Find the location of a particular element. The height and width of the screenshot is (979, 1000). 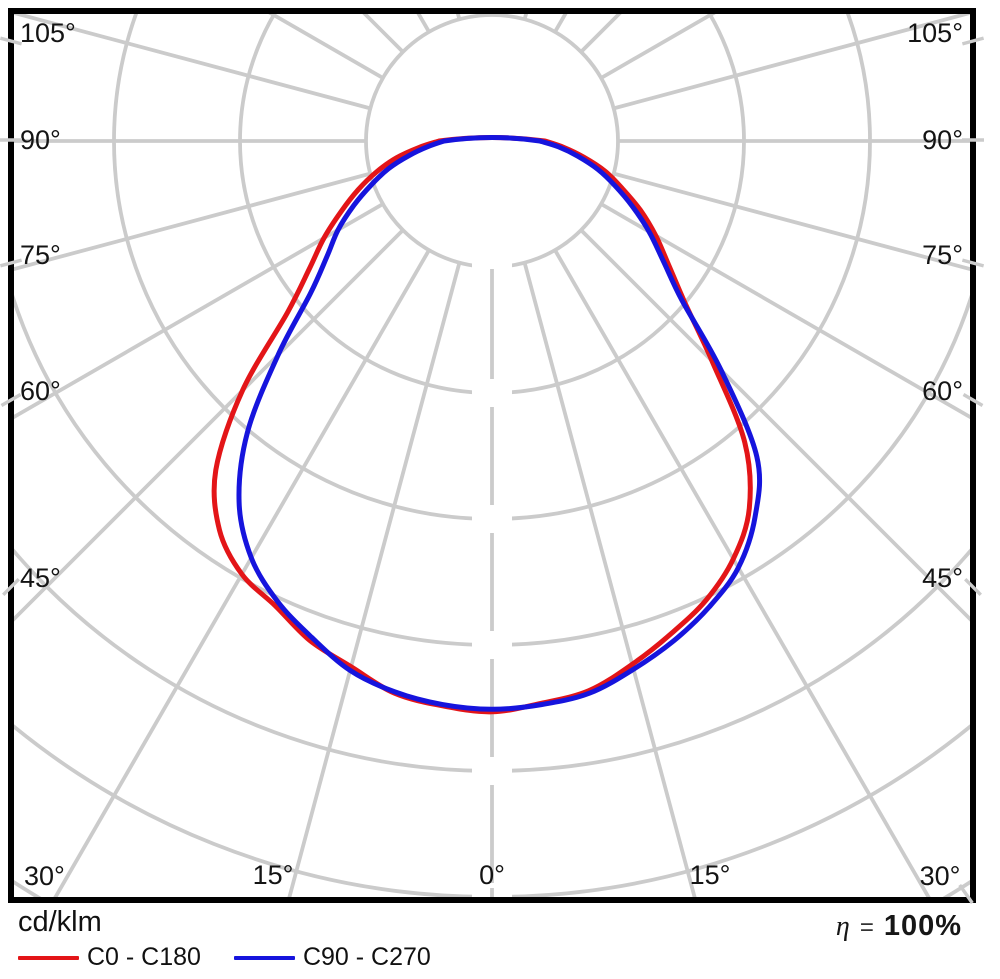

legend-swatch-c0-c180 is located at coordinates (48, 957).